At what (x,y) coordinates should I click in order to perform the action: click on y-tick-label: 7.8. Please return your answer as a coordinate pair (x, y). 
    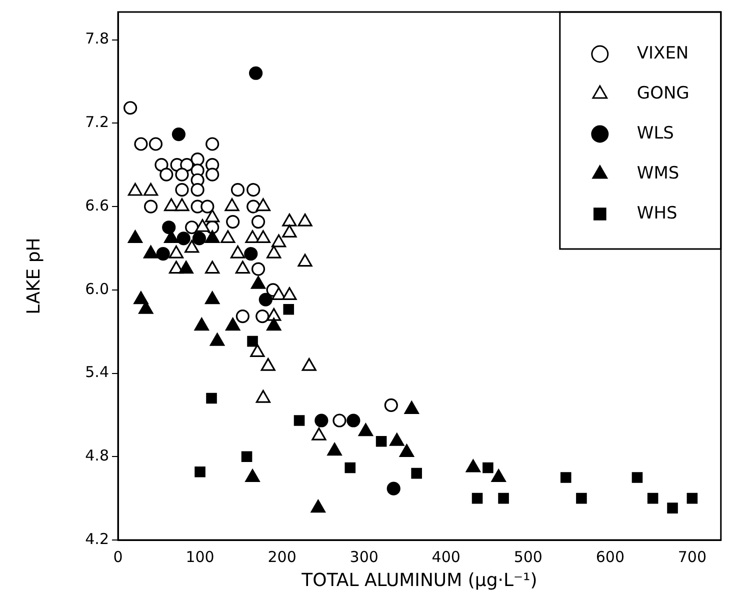
    Looking at the image, I should click on (97, 39).